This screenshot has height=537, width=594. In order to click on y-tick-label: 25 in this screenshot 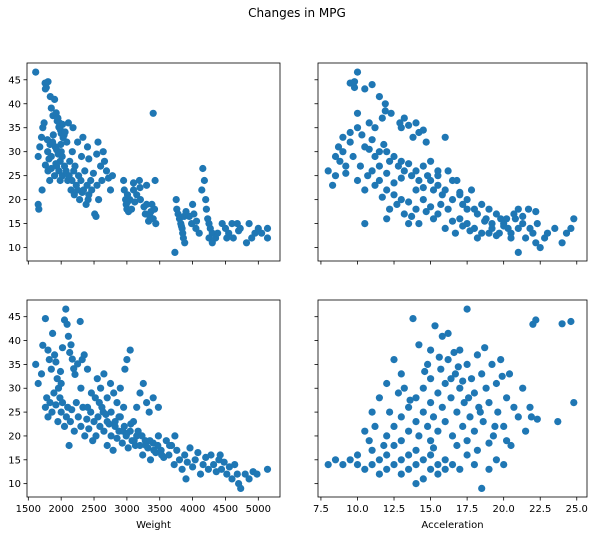, I will do `click(14, 413)`.